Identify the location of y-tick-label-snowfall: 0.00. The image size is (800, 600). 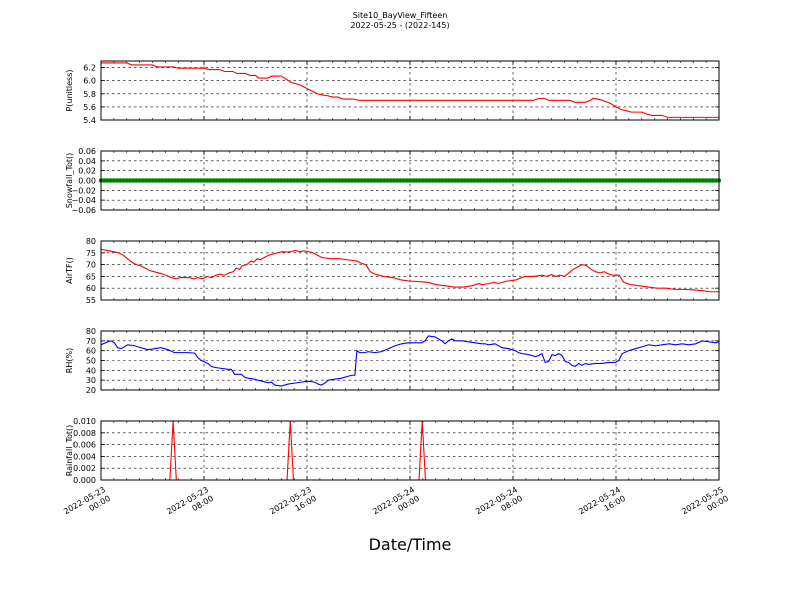
(87, 181).